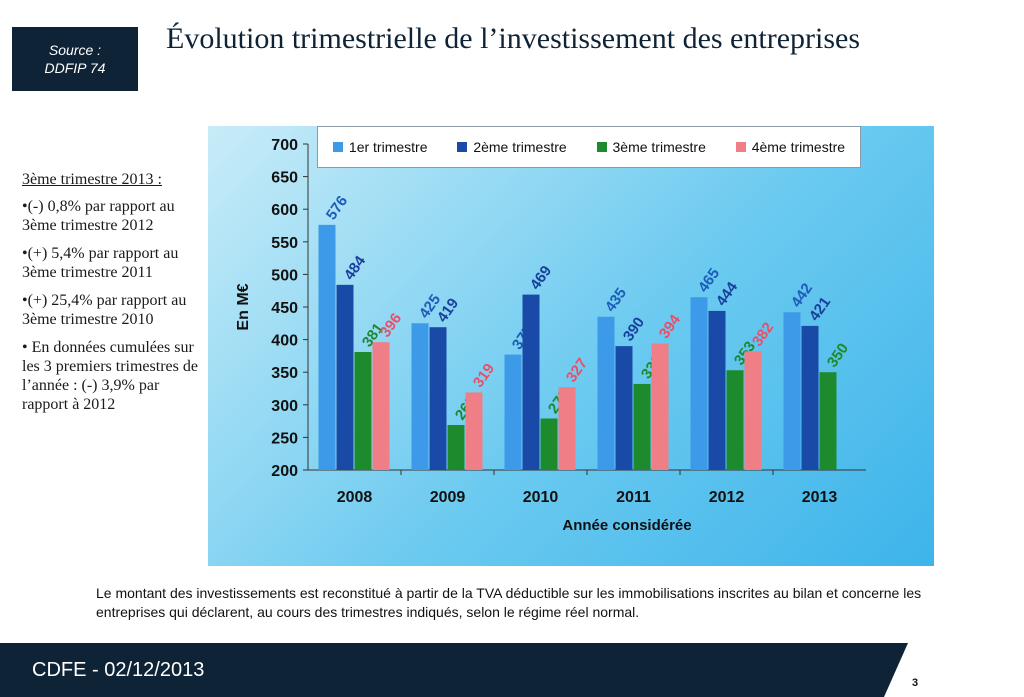 This screenshot has width=1024, height=697. What do you see at coordinates (388, 147) in the screenshot?
I see `legend-label: 1er trimestre` at bounding box center [388, 147].